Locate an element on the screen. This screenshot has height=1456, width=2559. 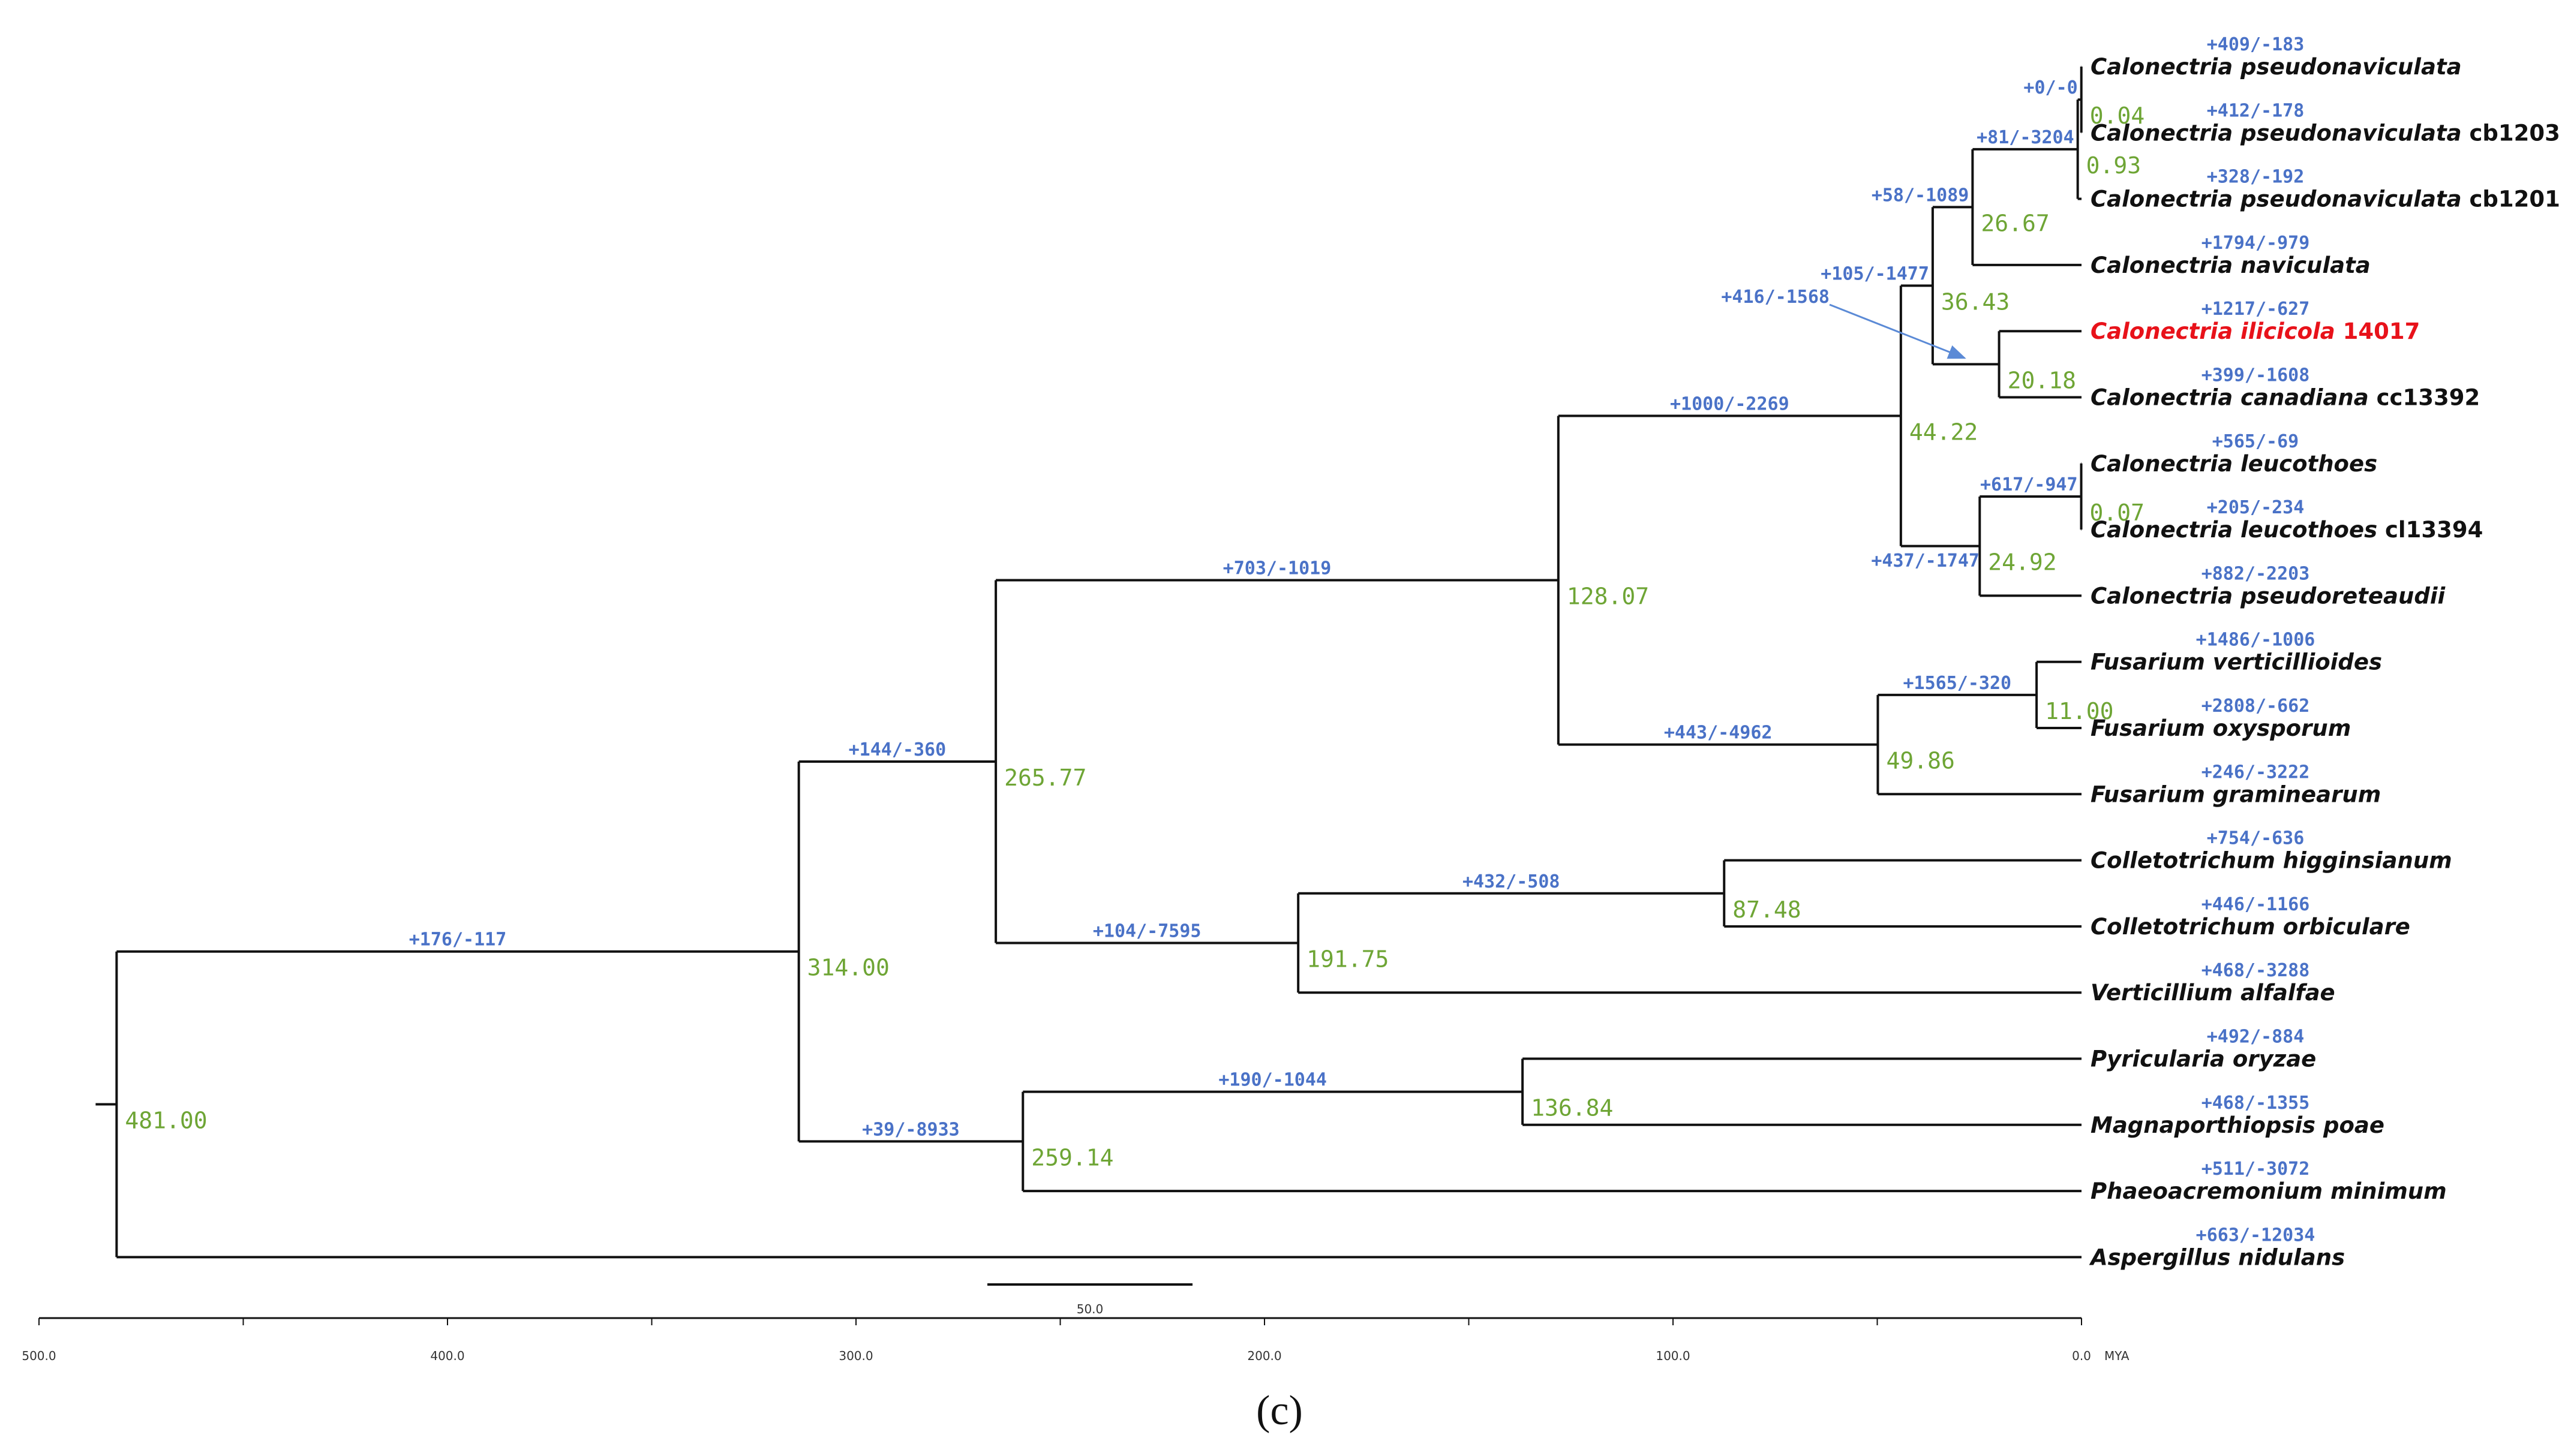
time-axis: 500.0 400.0 300.0 200.0 100.0 0.0 is located at coordinates (1056, 1340).